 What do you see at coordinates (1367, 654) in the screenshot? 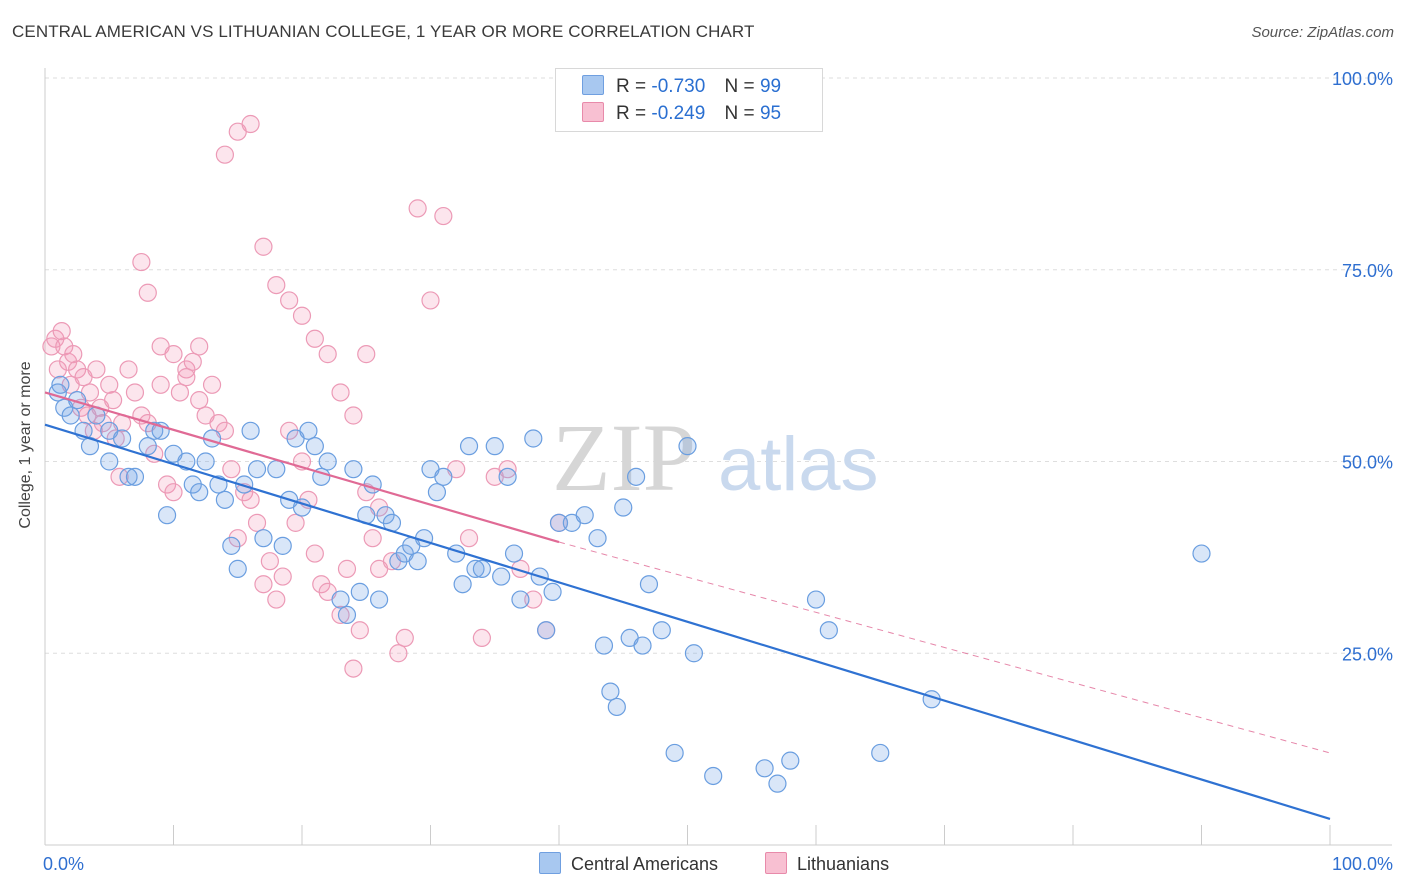
I see `y-tick-label: 25.0%` at bounding box center [1367, 654].